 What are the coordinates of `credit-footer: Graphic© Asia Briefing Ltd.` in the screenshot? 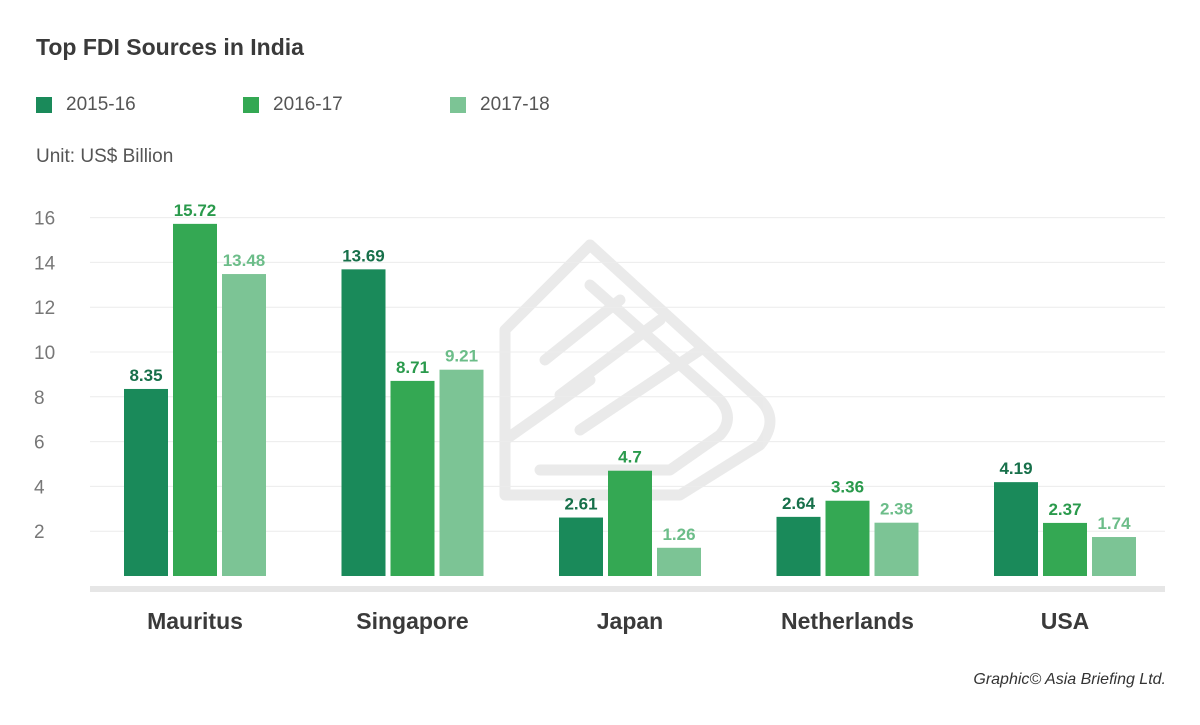 It's located at (1069, 679).